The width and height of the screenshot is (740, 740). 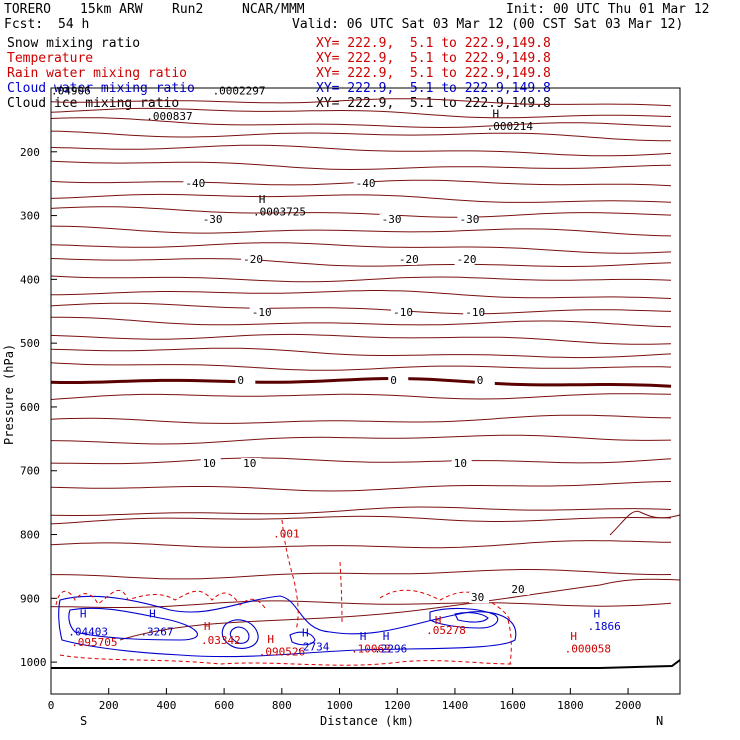 What do you see at coordinates (510, 126) in the screenshot?
I see `extremum-value: .000214` at bounding box center [510, 126].